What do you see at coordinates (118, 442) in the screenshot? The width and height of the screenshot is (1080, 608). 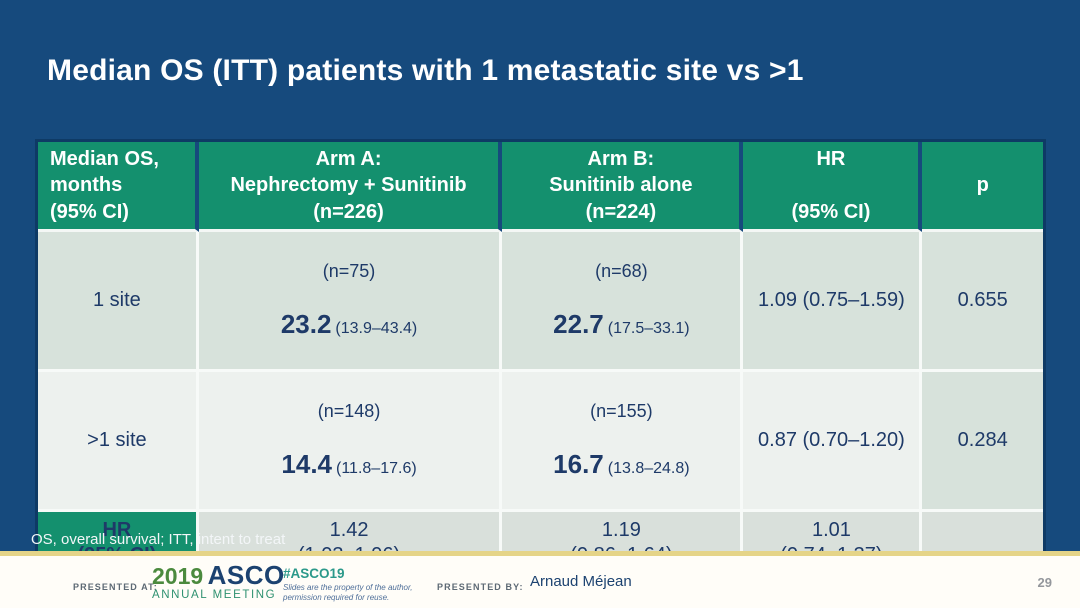 I see `row-label-gt1-site: >1 site` at bounding box center [118, 442].